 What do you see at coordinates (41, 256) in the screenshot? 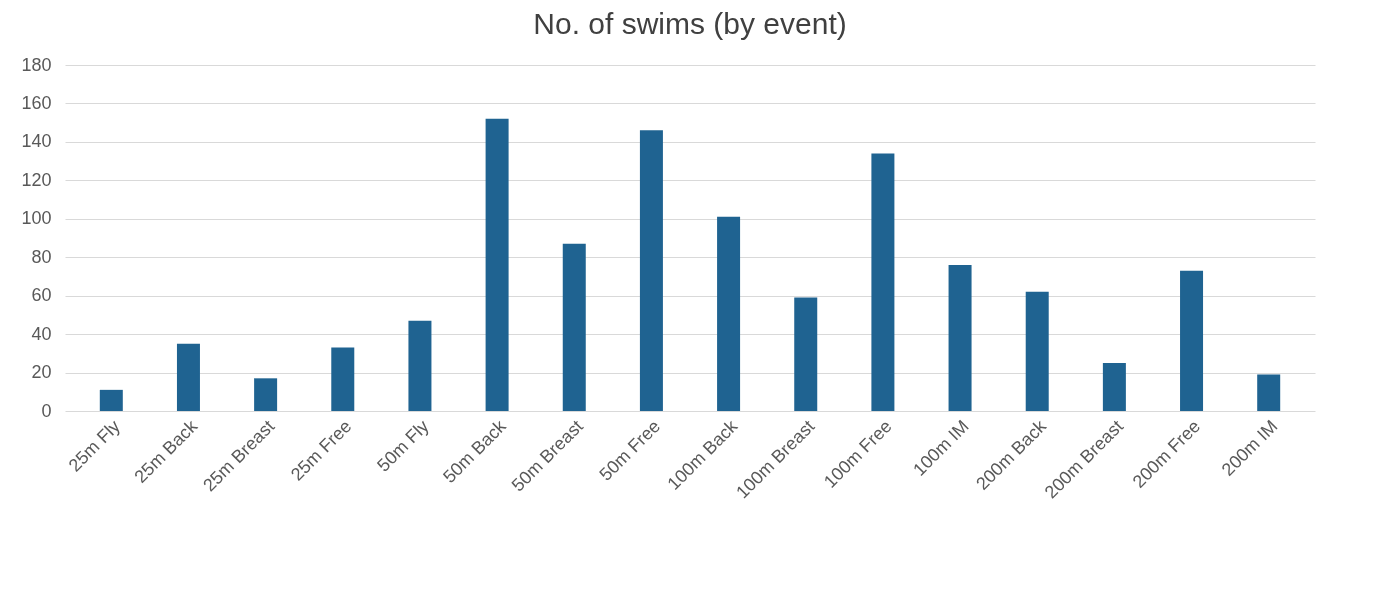
I see `y-tick-label: 80` at bounding box center [41, 256].